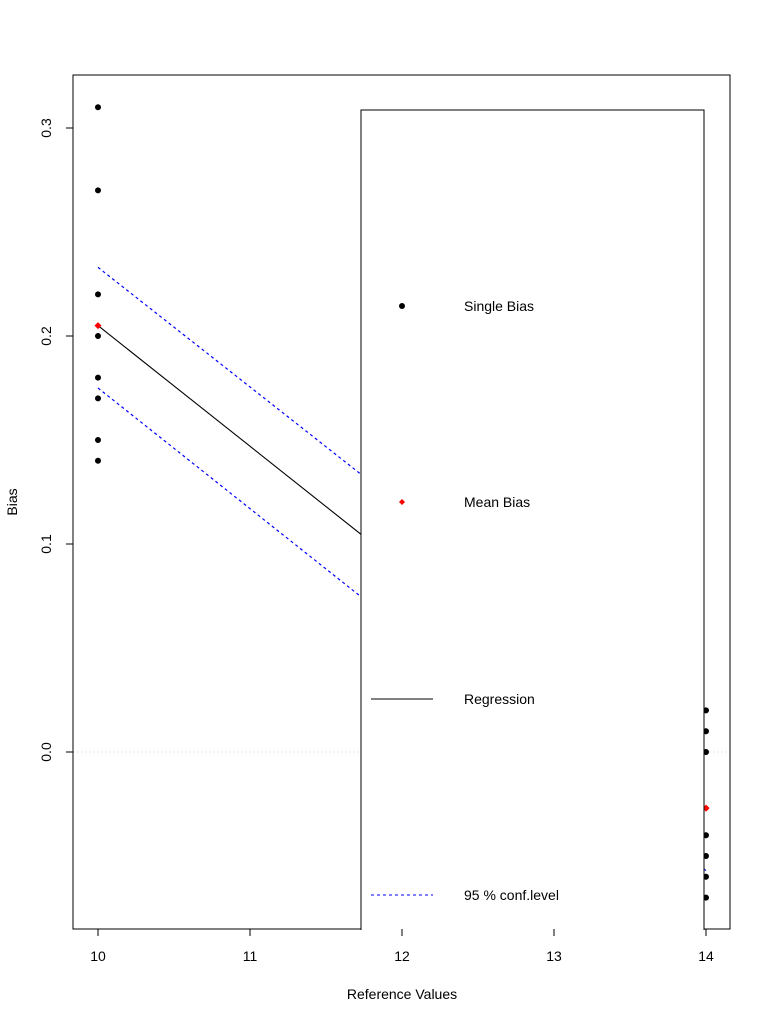  I want to click on legend-label: 95 % conf.level, so click(511, 895).